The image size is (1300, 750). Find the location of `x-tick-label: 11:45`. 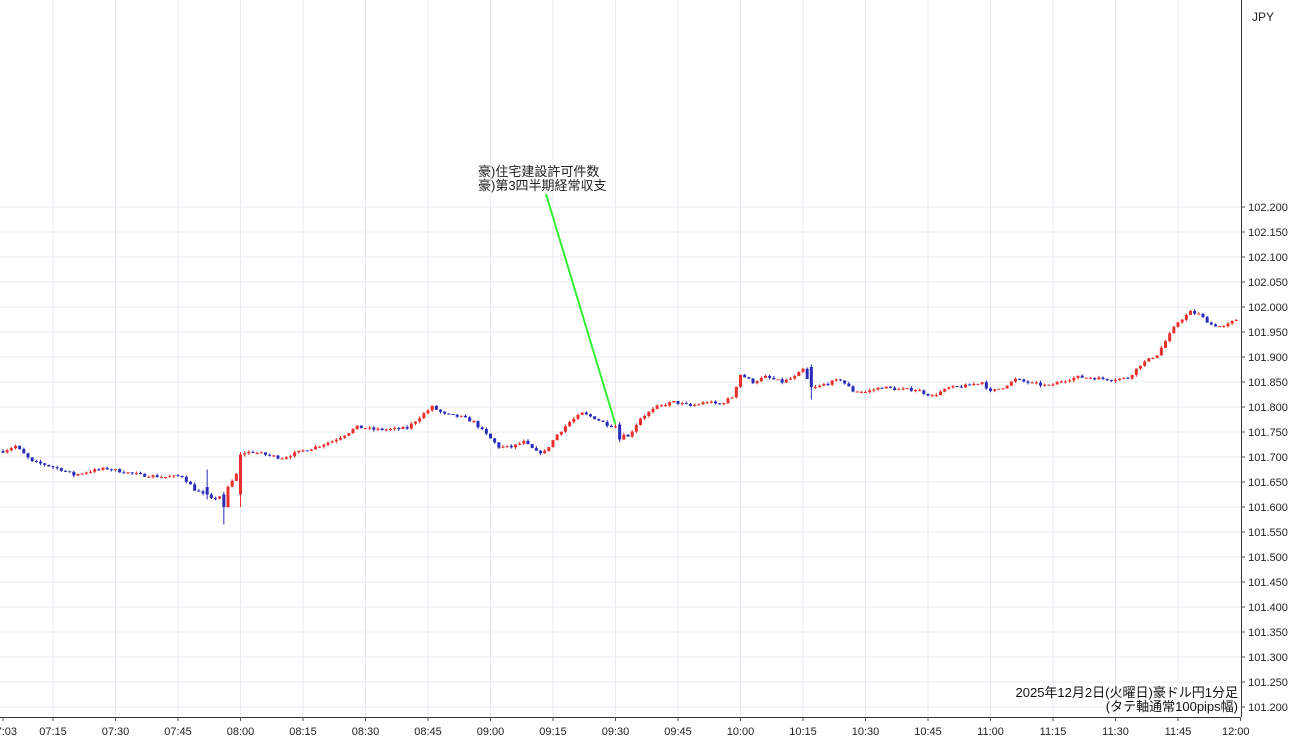

x-tick-label: 11:45 is located at coordinates (1178, 732).